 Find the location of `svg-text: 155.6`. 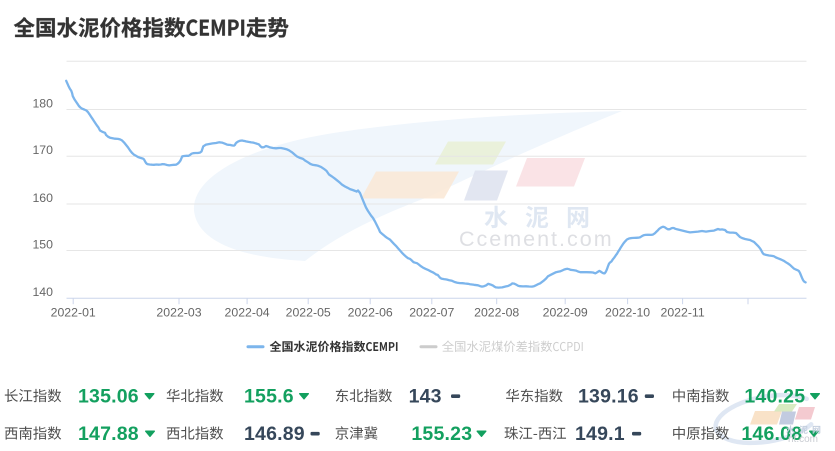

svg-text: 155.6 is located at coordinates (269, 397).